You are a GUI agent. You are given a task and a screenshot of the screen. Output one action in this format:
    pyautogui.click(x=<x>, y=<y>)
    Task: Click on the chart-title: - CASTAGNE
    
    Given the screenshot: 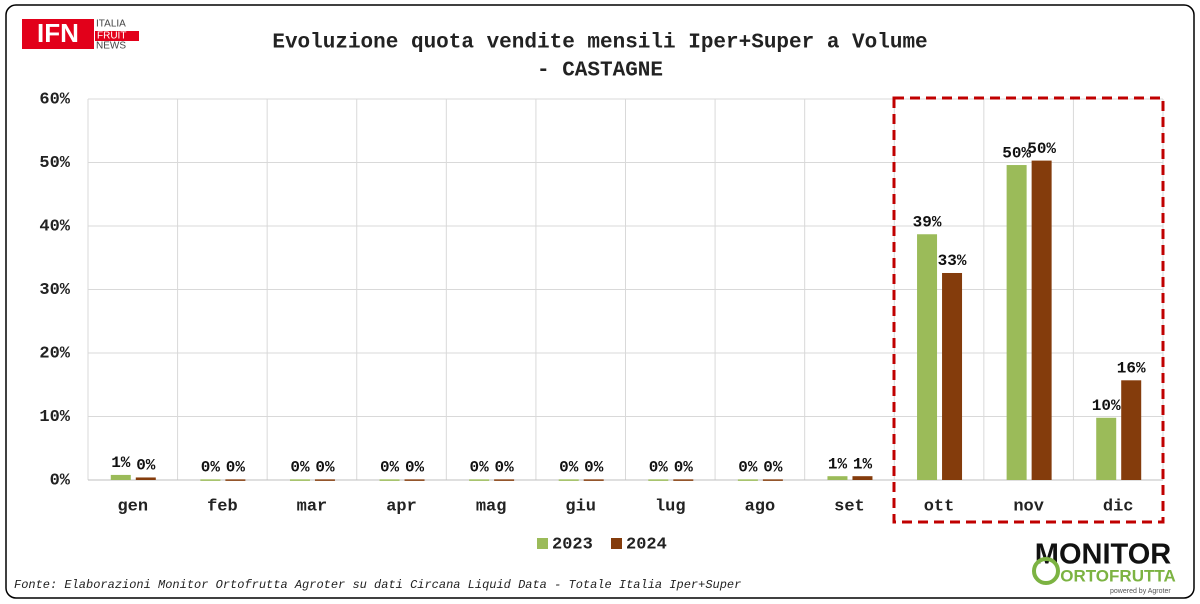 What is the action you would take?
    pyautogui.click(x=600, y=71)
    